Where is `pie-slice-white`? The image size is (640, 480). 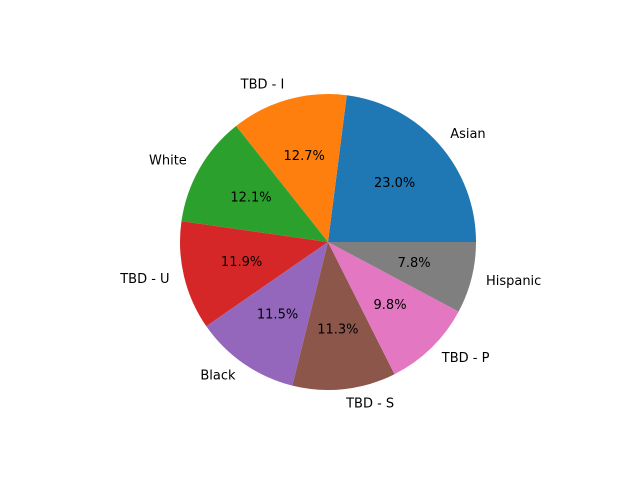 pie-slice-white is located at coordinates (254, 183).